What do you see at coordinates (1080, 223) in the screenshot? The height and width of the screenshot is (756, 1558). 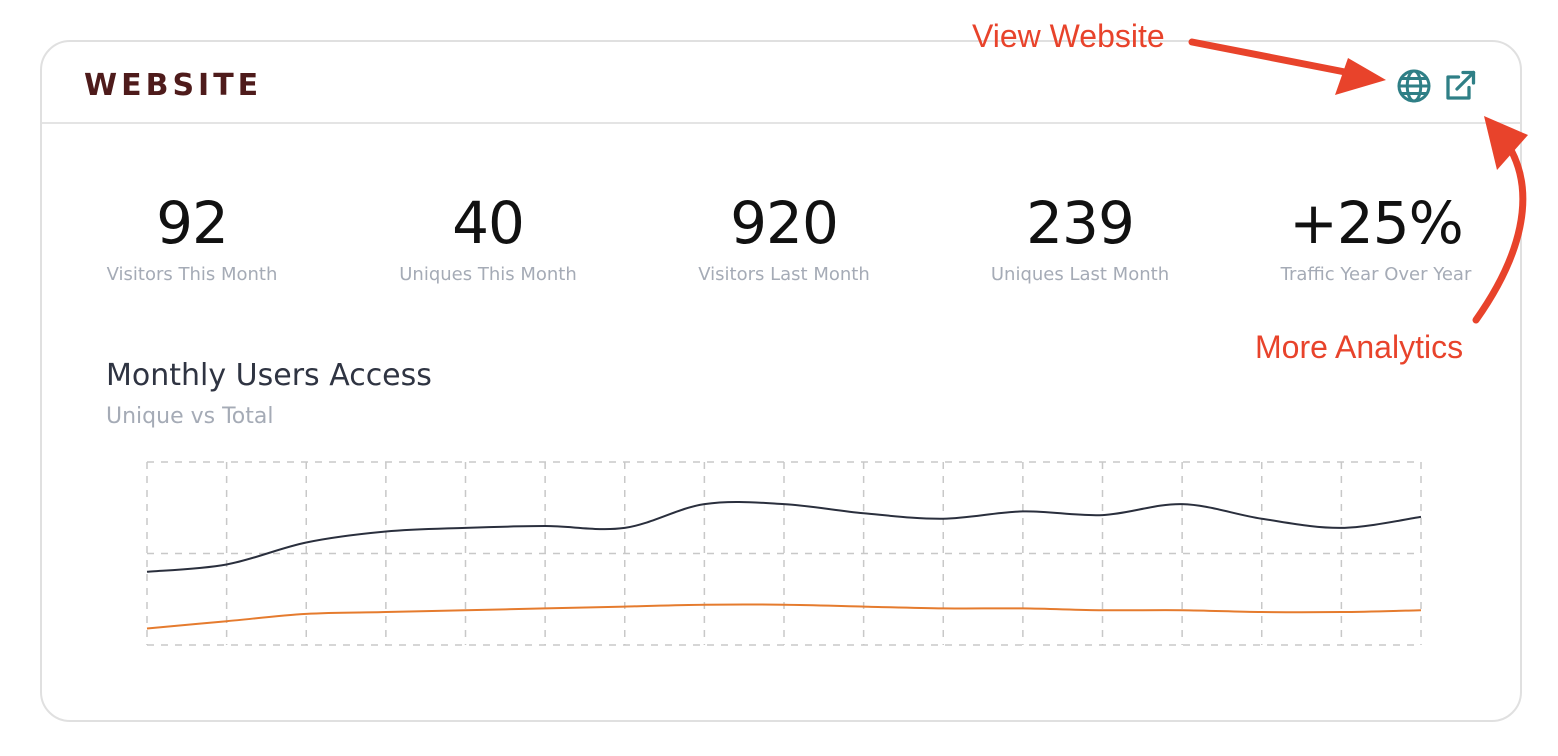 I see `stat-value: 239` at bounding box center [1080, 223].